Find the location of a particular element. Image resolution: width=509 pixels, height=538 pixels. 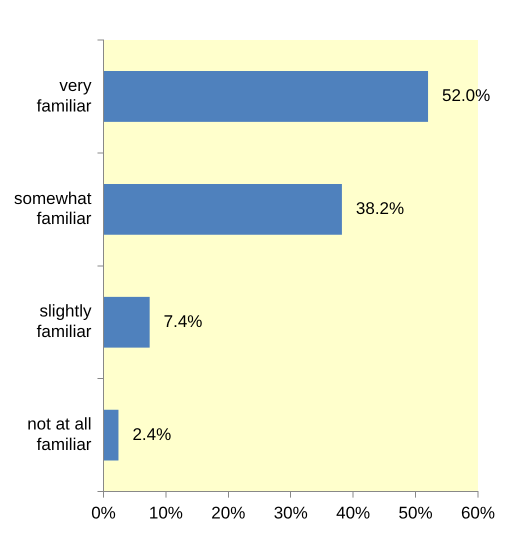

x-tick-label: 10% is located at coordinates (165, 512).